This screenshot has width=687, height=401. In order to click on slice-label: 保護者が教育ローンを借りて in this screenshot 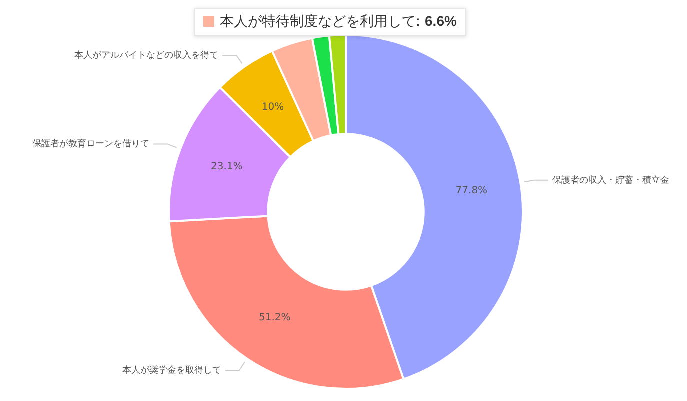, I will do `click(91, 144)`.